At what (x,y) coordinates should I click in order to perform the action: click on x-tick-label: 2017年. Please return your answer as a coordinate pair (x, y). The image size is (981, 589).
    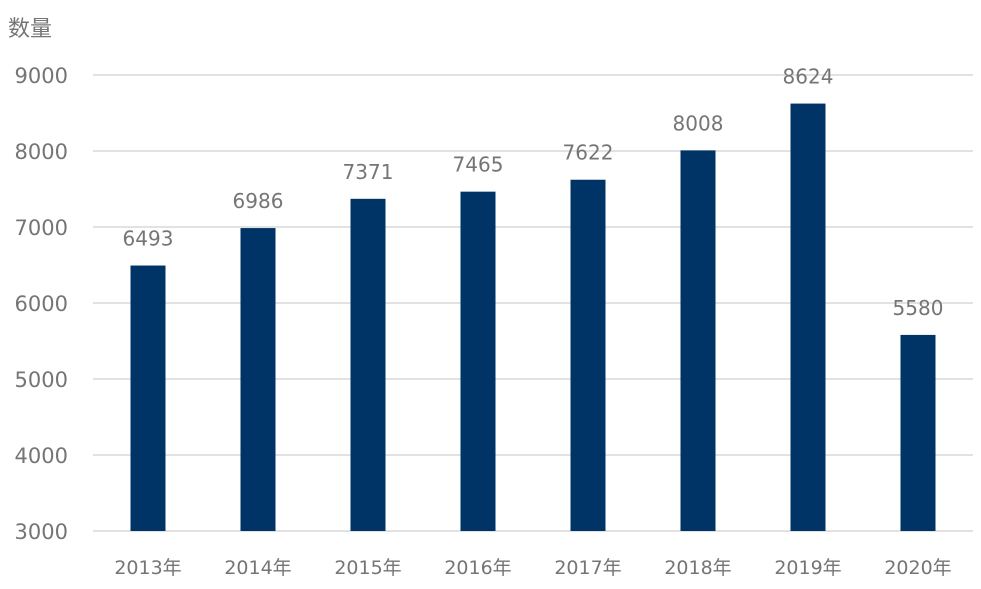
    Looking at the image, I should click on (587, 568).